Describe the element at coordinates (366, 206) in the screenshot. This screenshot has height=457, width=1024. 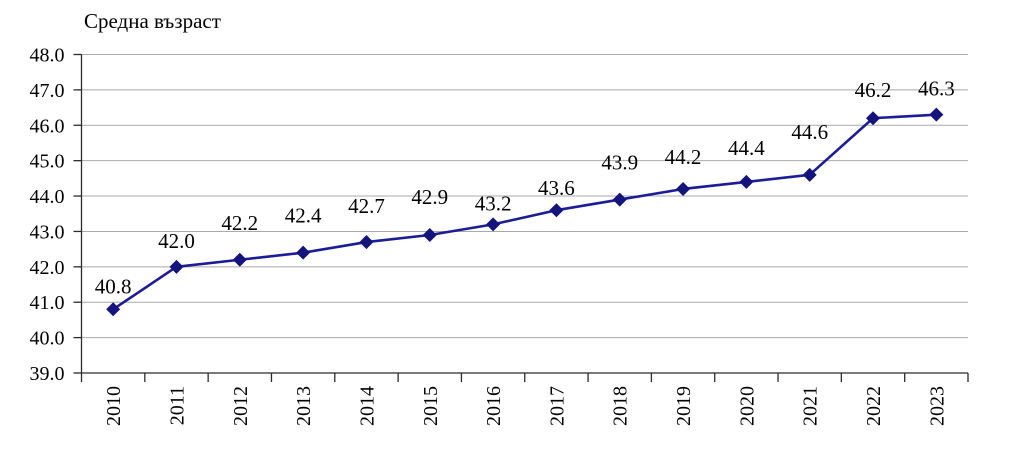
I see `data-label: 42.7` at that location.